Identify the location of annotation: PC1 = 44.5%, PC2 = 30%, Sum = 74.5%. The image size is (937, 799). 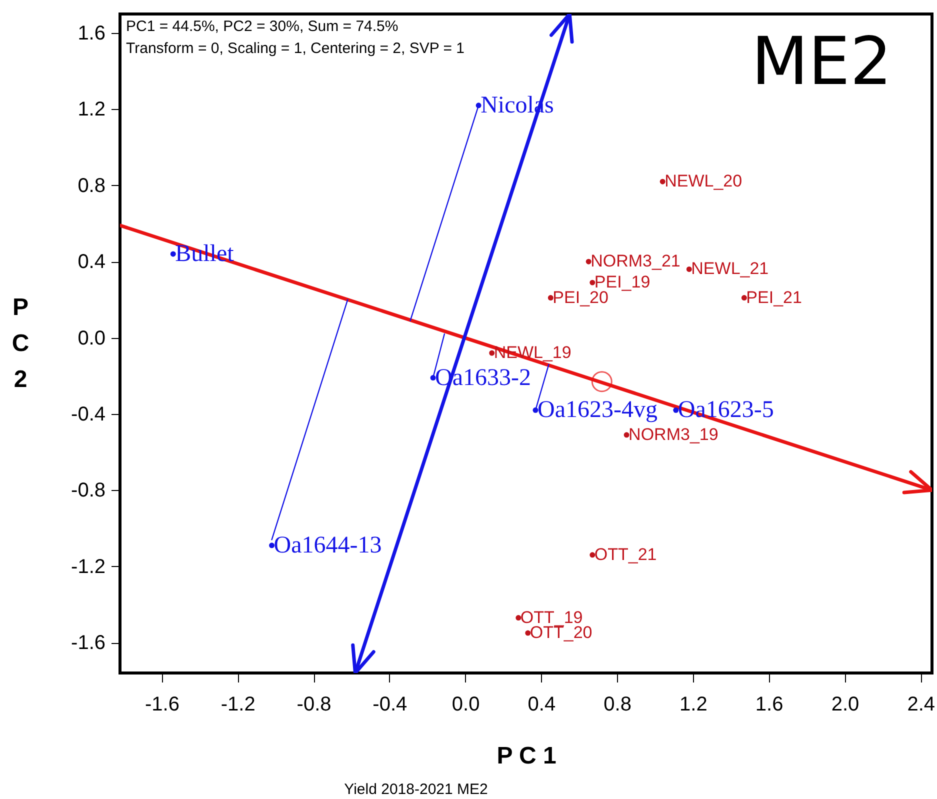
(262, 26).